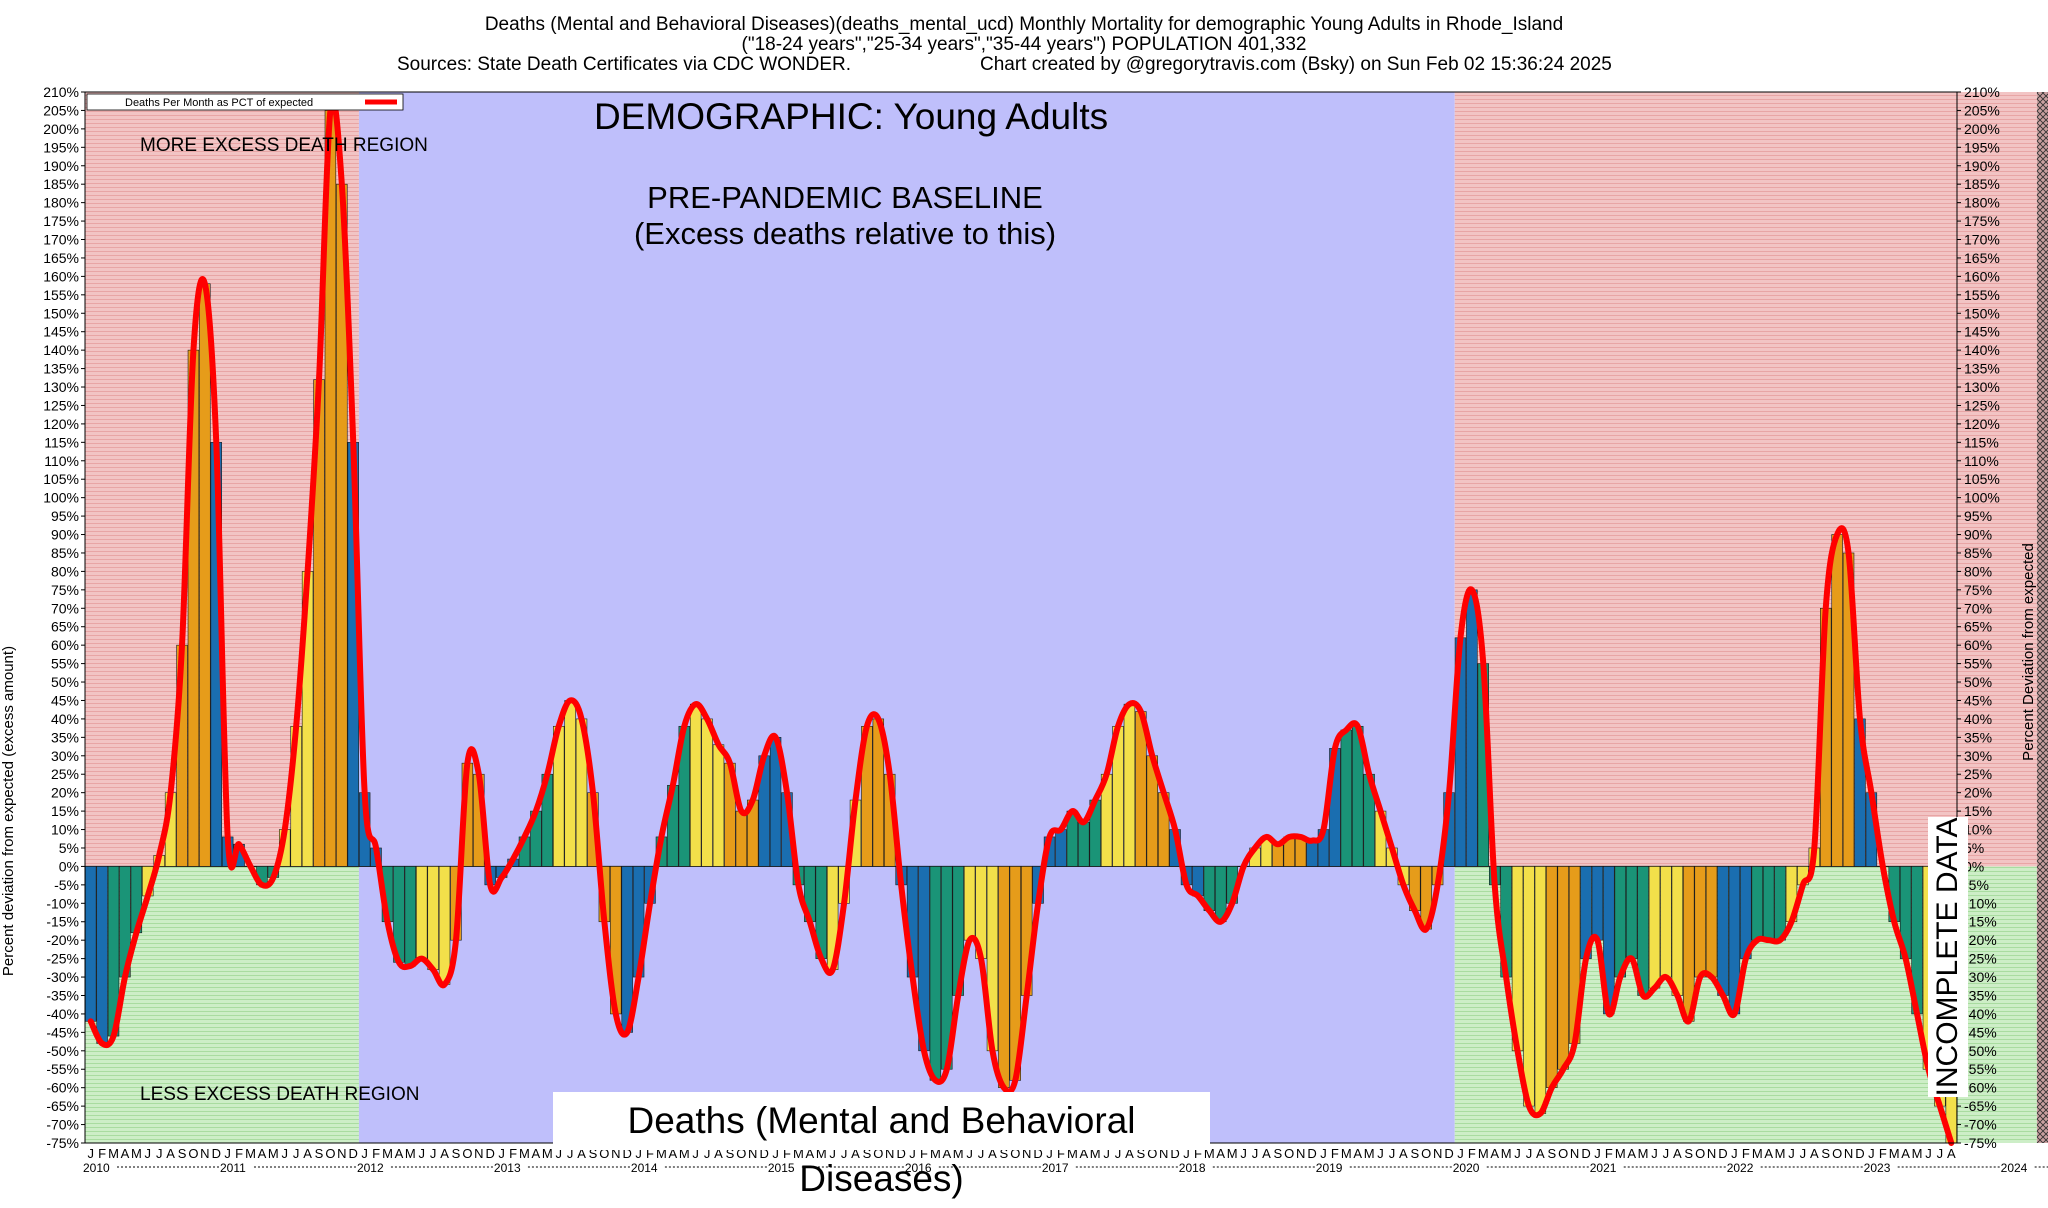  Describe the element at coordinates (1982, 387) in the screenshot. I see `y-tick-label: 130%` at that location.